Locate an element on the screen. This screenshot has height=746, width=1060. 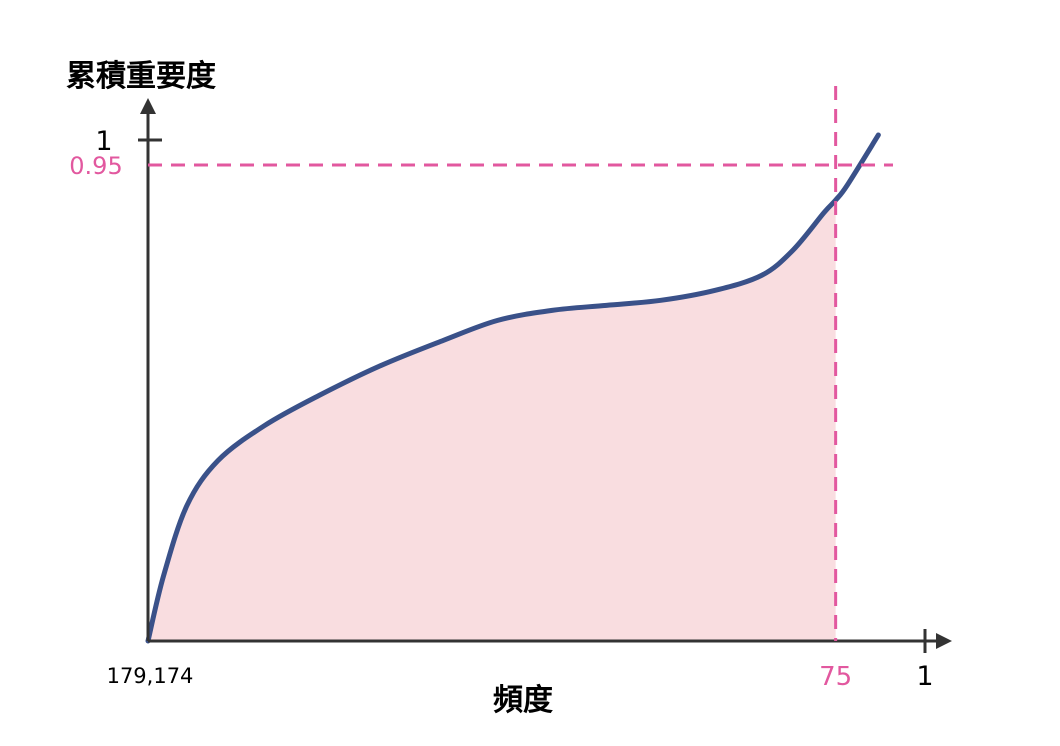
y-top-tick-label: 1 is located at coordinates (103, 141).